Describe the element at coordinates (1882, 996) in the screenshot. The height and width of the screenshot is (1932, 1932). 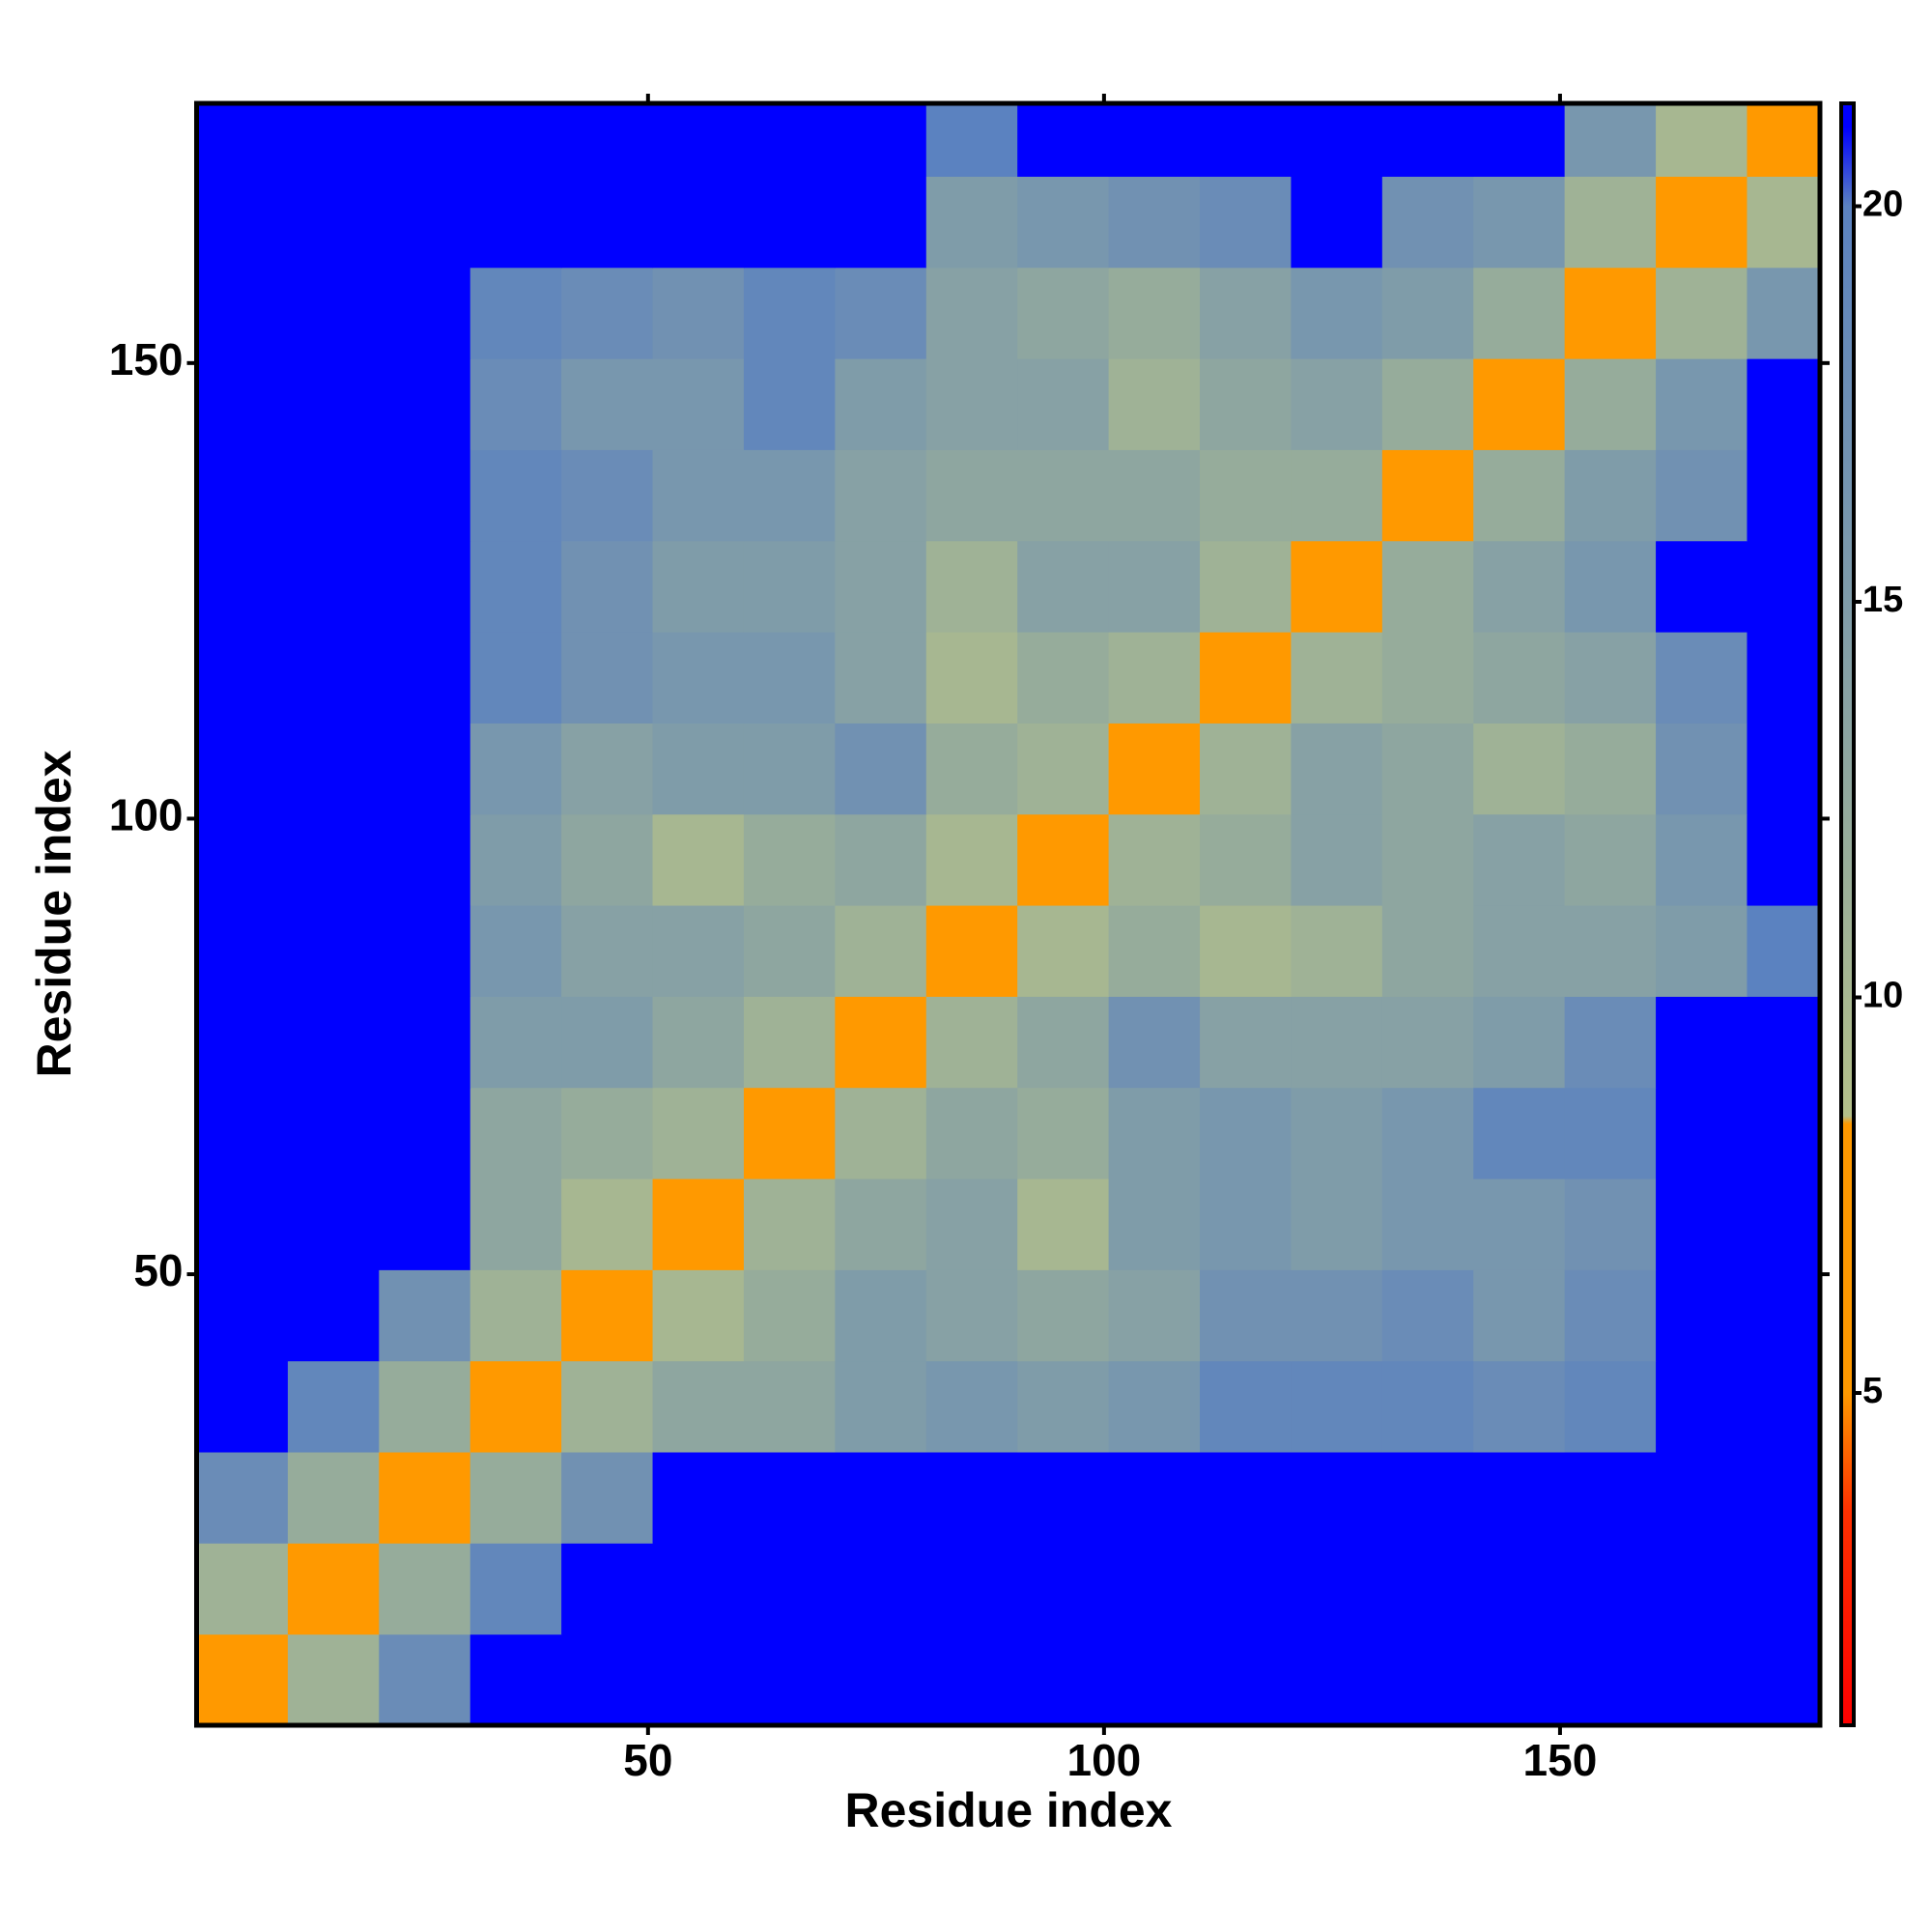
I see `colorbar-tick-label: 10` at that location.